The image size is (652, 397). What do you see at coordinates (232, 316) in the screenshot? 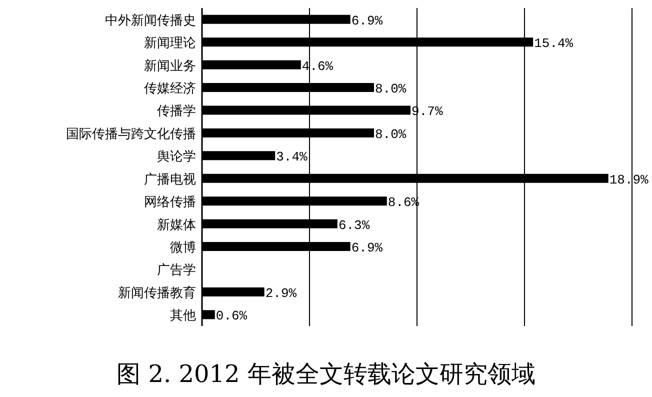
I see `data-label: 0.6%` at bounding box center [232, 316].